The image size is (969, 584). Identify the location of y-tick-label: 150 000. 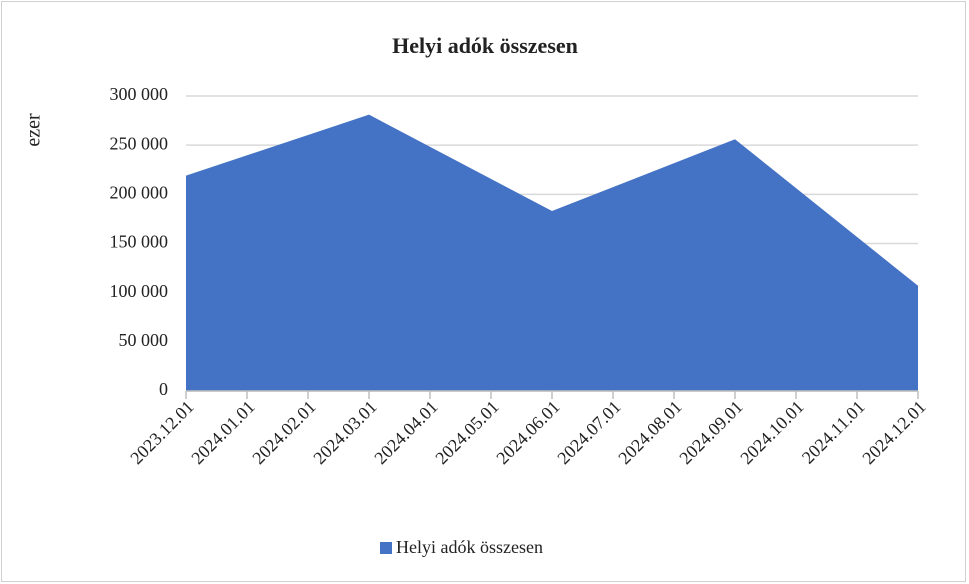
(139, 242).